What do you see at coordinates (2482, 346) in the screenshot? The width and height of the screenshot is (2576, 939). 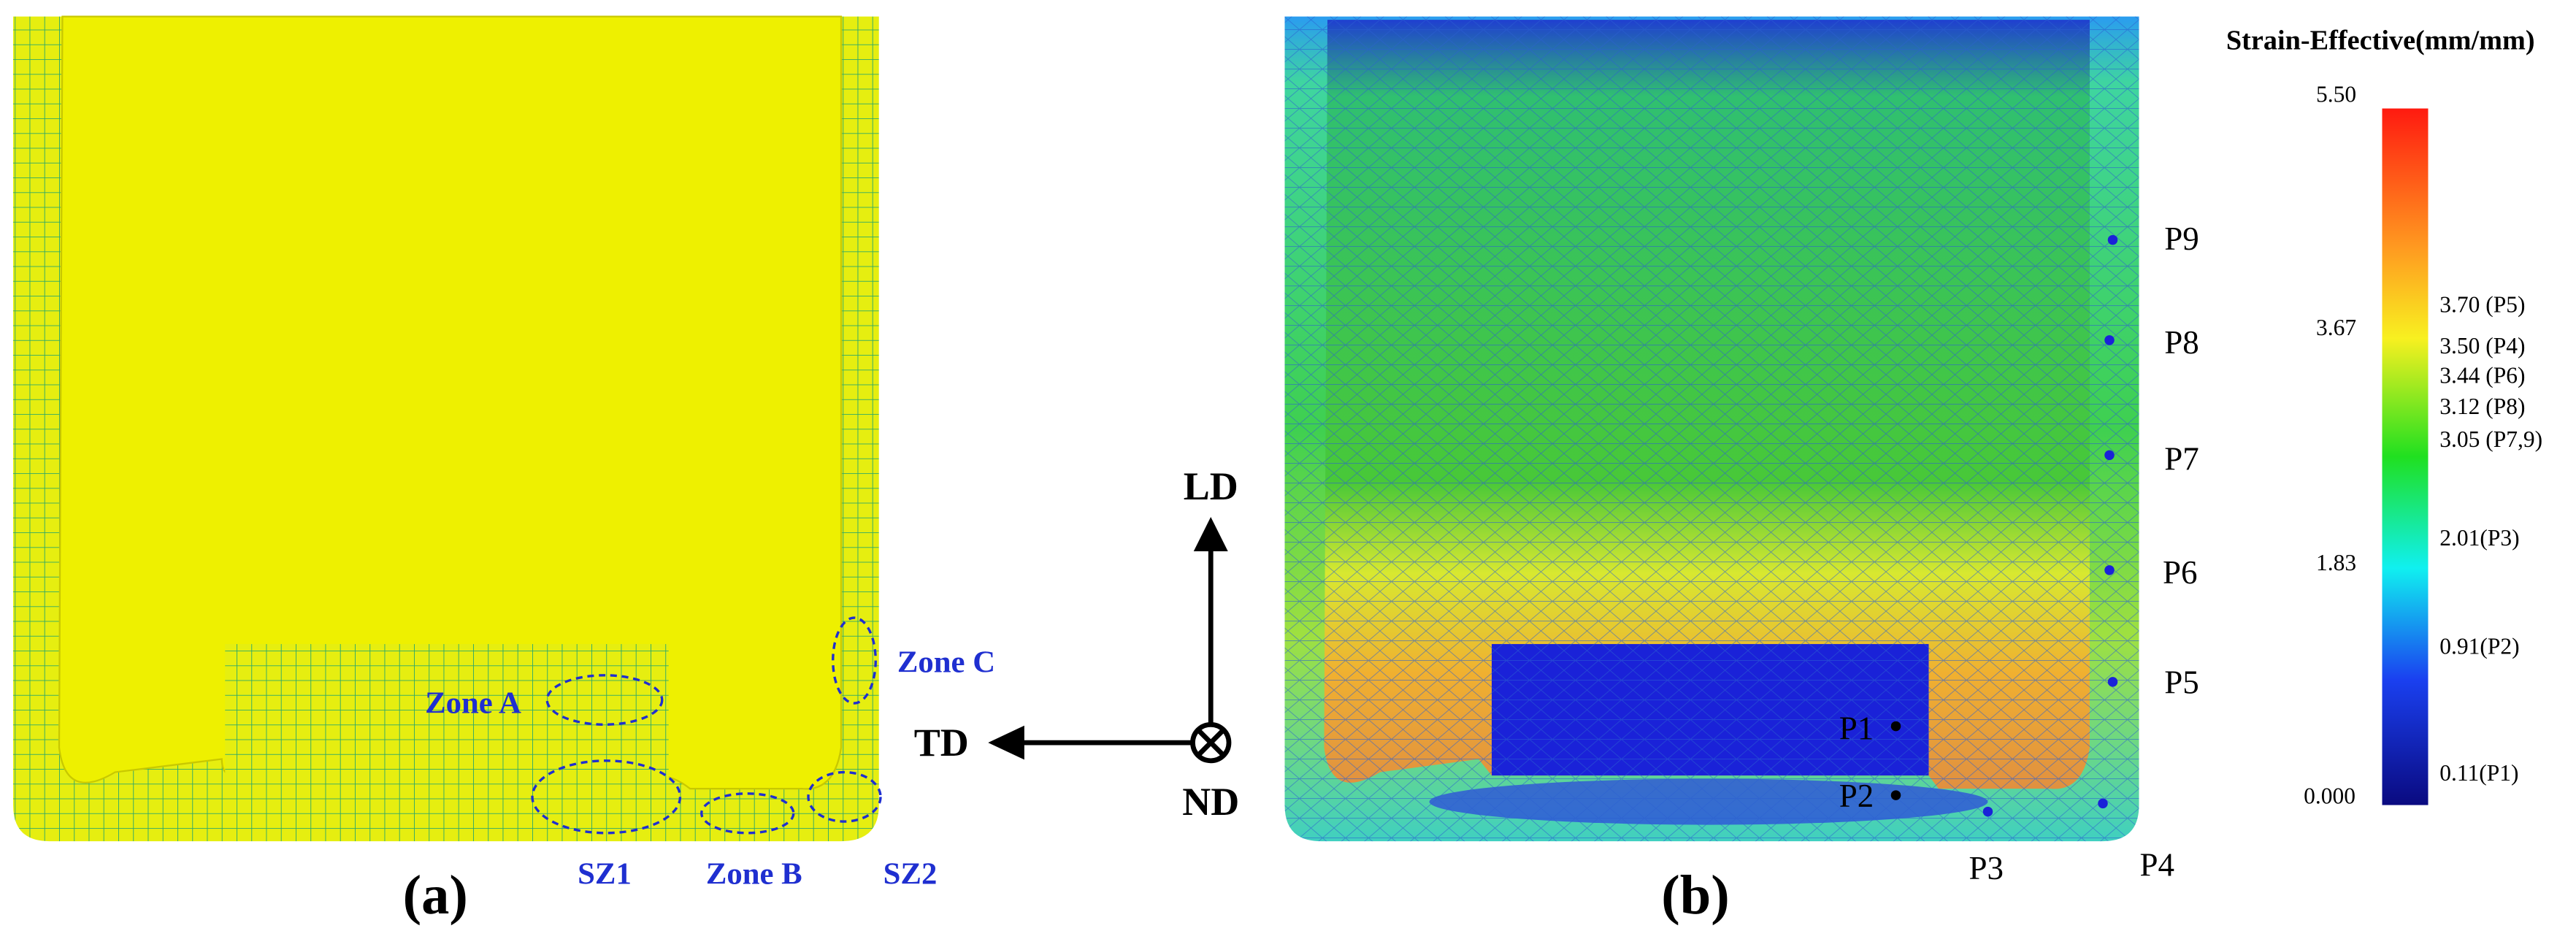 I see `colorbar-annotation: 3.50 (P4)` at bounding box center [2482, 346].